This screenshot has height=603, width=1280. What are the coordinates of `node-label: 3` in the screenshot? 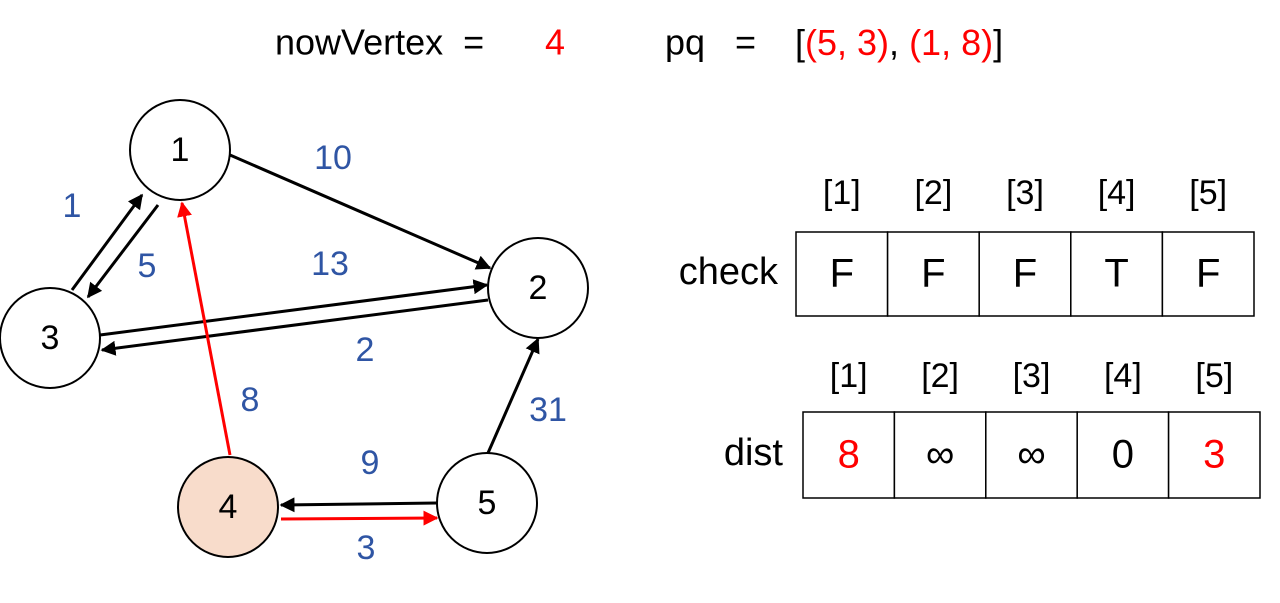 It's located at (50, 338).